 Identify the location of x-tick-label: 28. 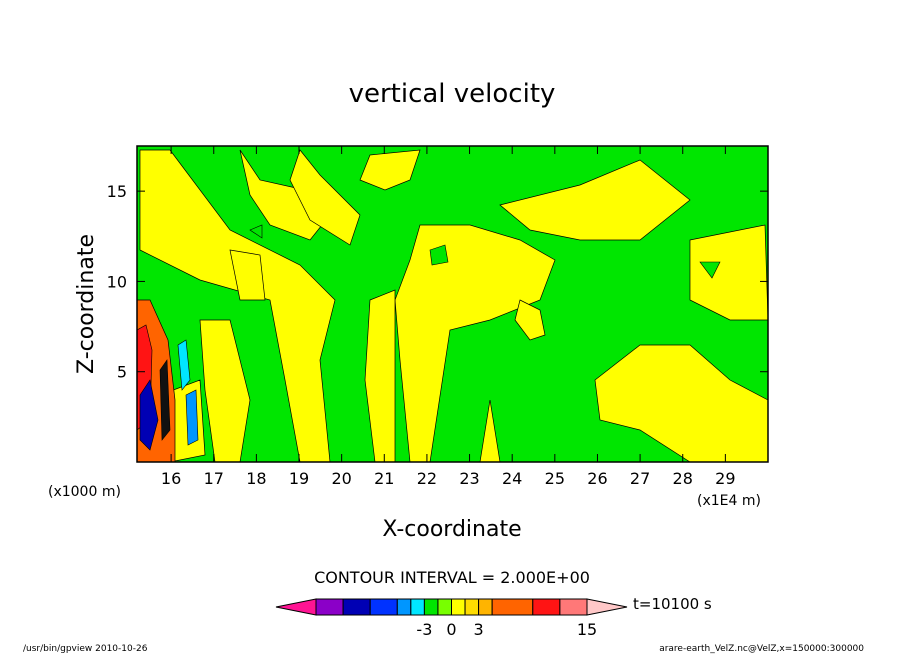
(683, 478).